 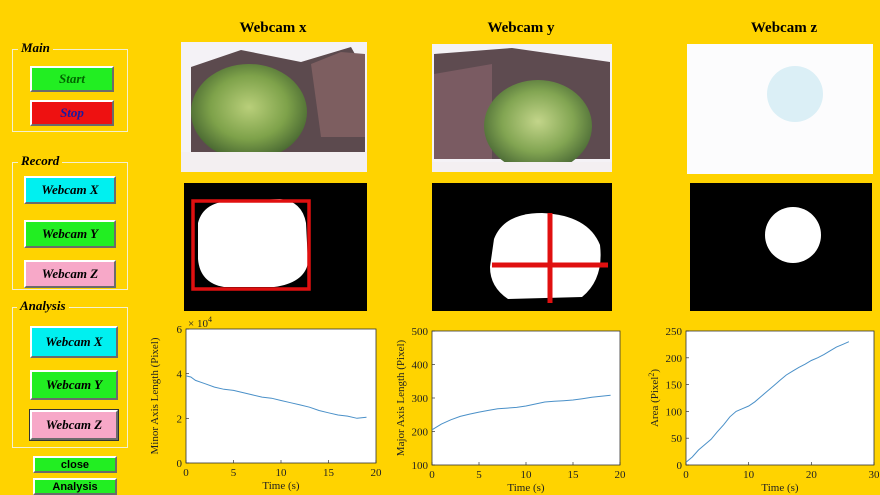 I want to click on webcam-z-mask, so click(x=781, y=247).